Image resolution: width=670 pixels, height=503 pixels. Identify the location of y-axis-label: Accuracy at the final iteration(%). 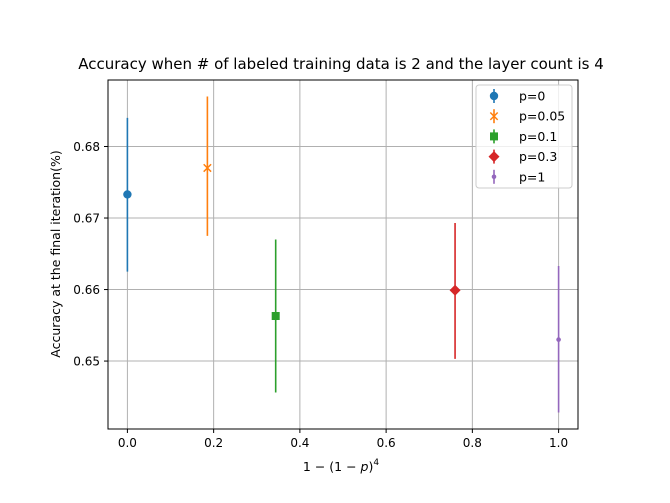
(55, 253).